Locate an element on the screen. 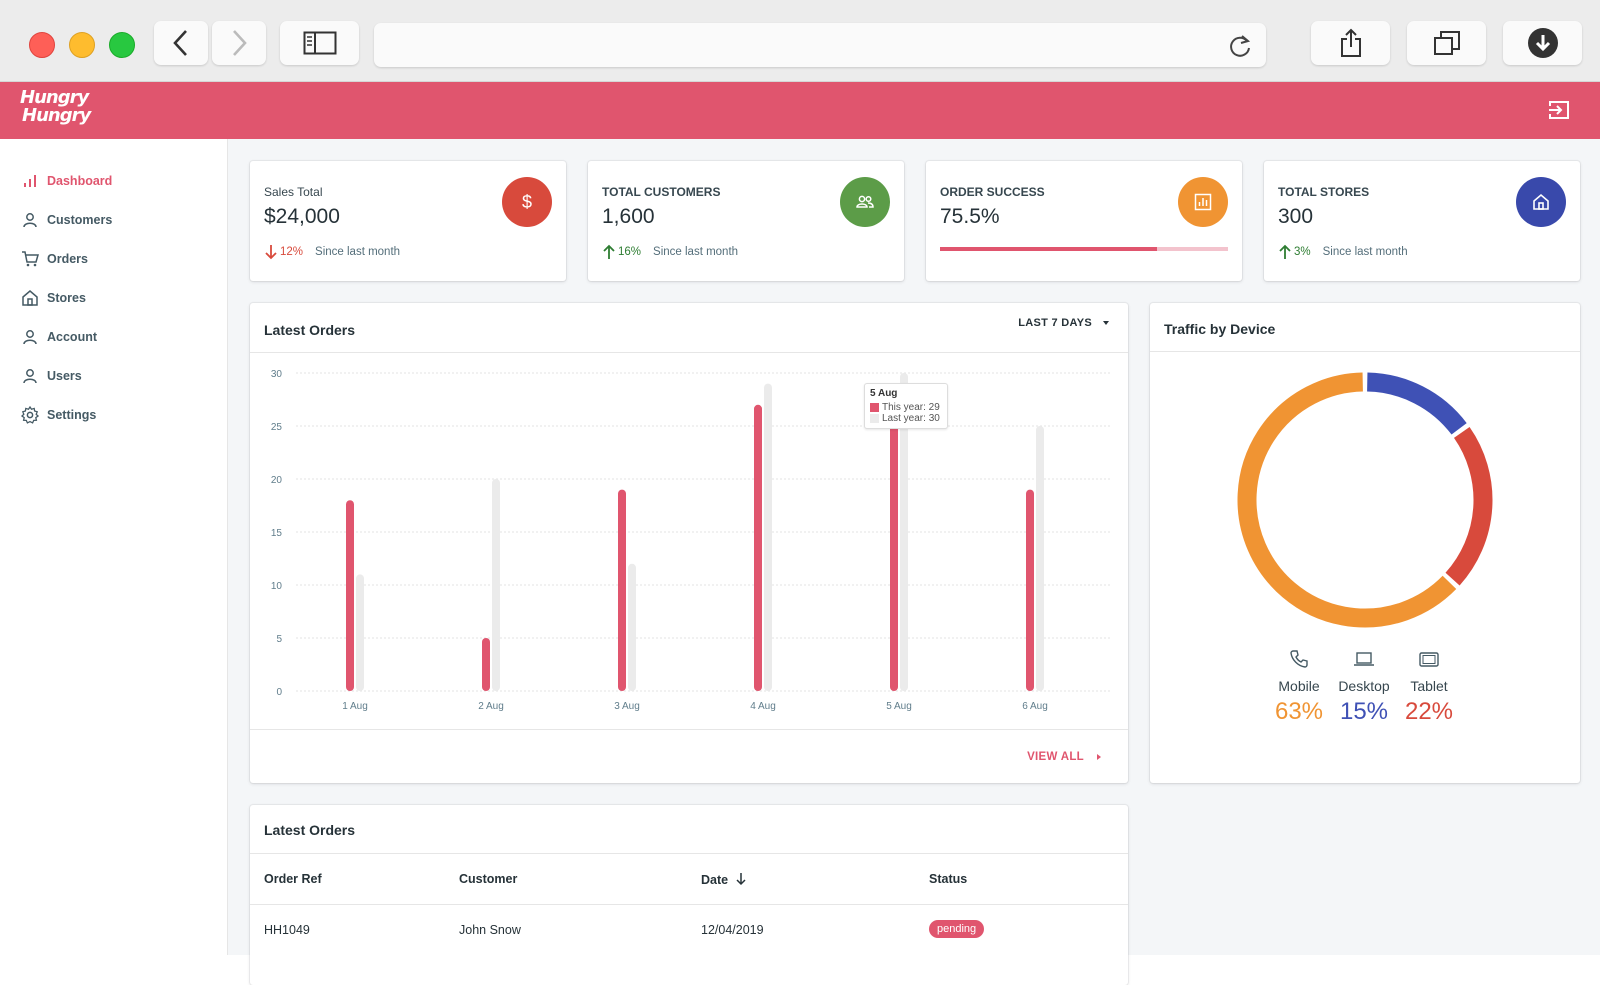 The image size is (1600, 985). column-order-ref: Order Ref is located at coordinates (293, 879).